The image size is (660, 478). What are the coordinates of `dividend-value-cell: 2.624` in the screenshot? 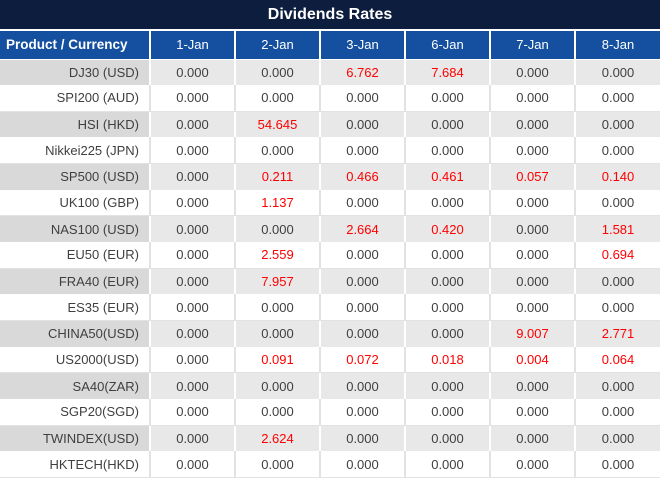 It's located at (278, 438).